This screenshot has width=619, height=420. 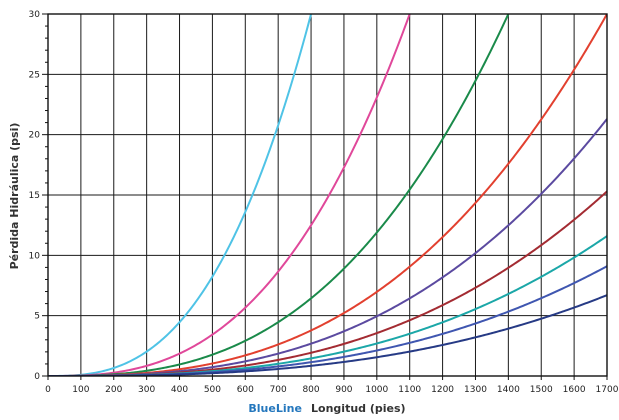 What do you see at coordinates (35, 136) in the screenshot?
I see `y-tick-label: 20` at bounding box center [35, 136].